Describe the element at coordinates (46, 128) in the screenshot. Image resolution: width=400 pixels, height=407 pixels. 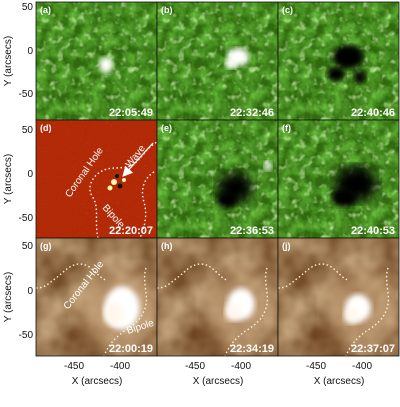
I see `panel-label: (d)` at that location.